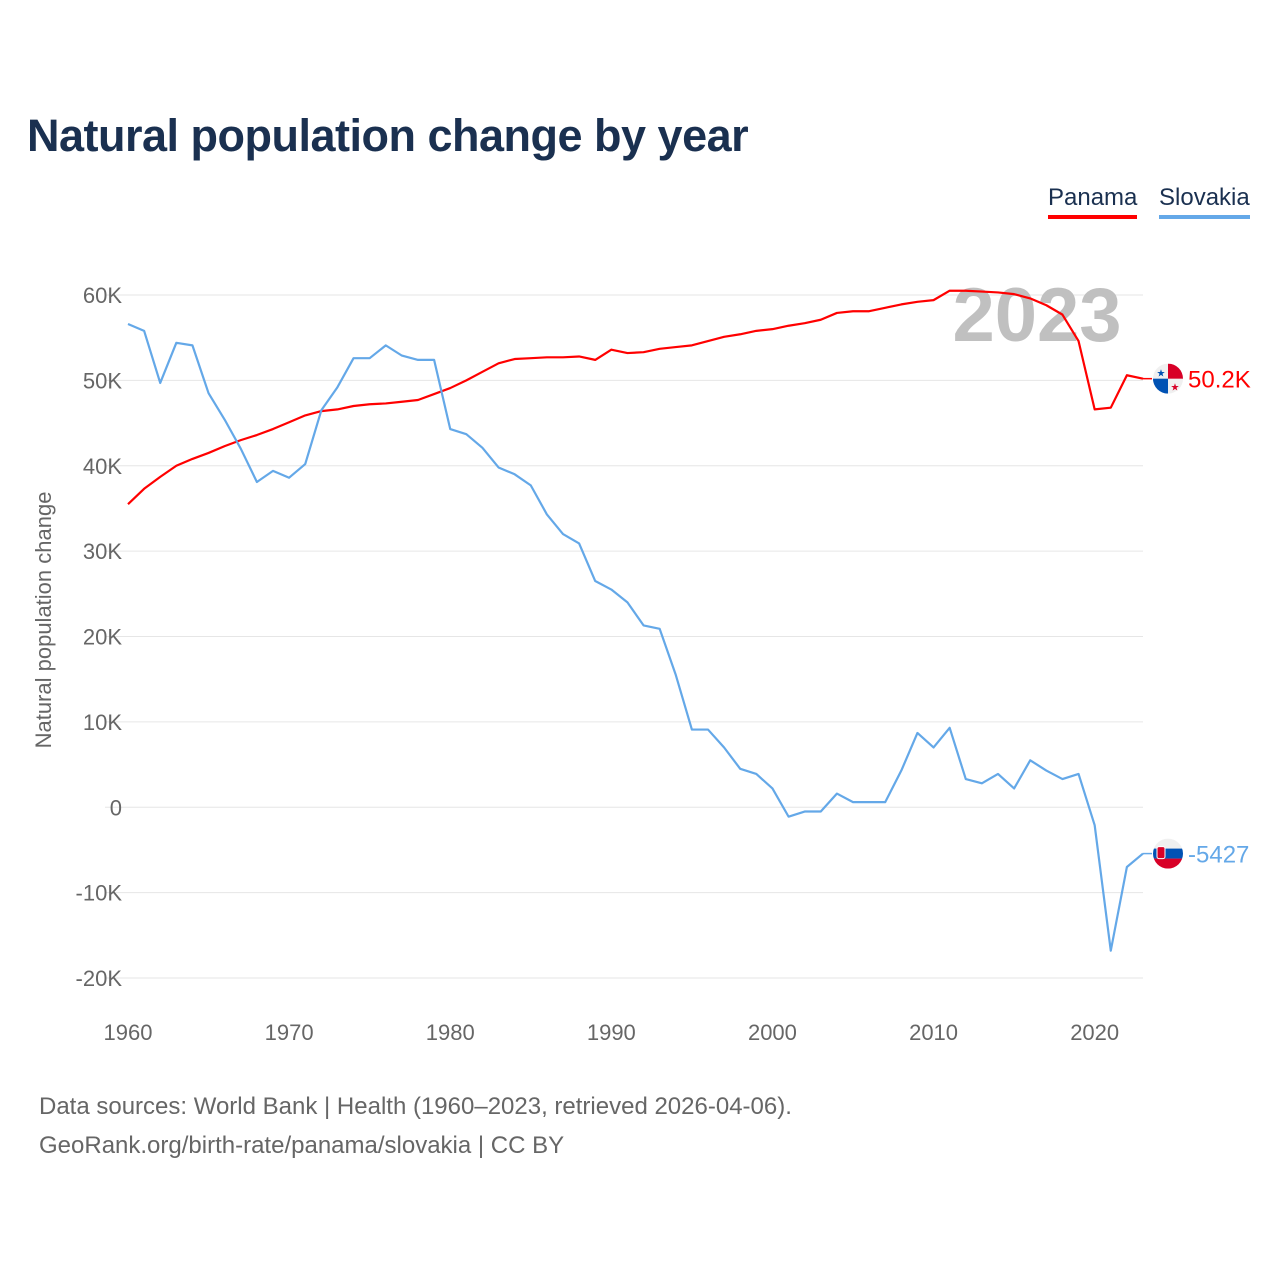  What do you see at coordinates (116, 807) in the screenshot?
I see `y-tick-label: 0` at bounding box center [116, 807].